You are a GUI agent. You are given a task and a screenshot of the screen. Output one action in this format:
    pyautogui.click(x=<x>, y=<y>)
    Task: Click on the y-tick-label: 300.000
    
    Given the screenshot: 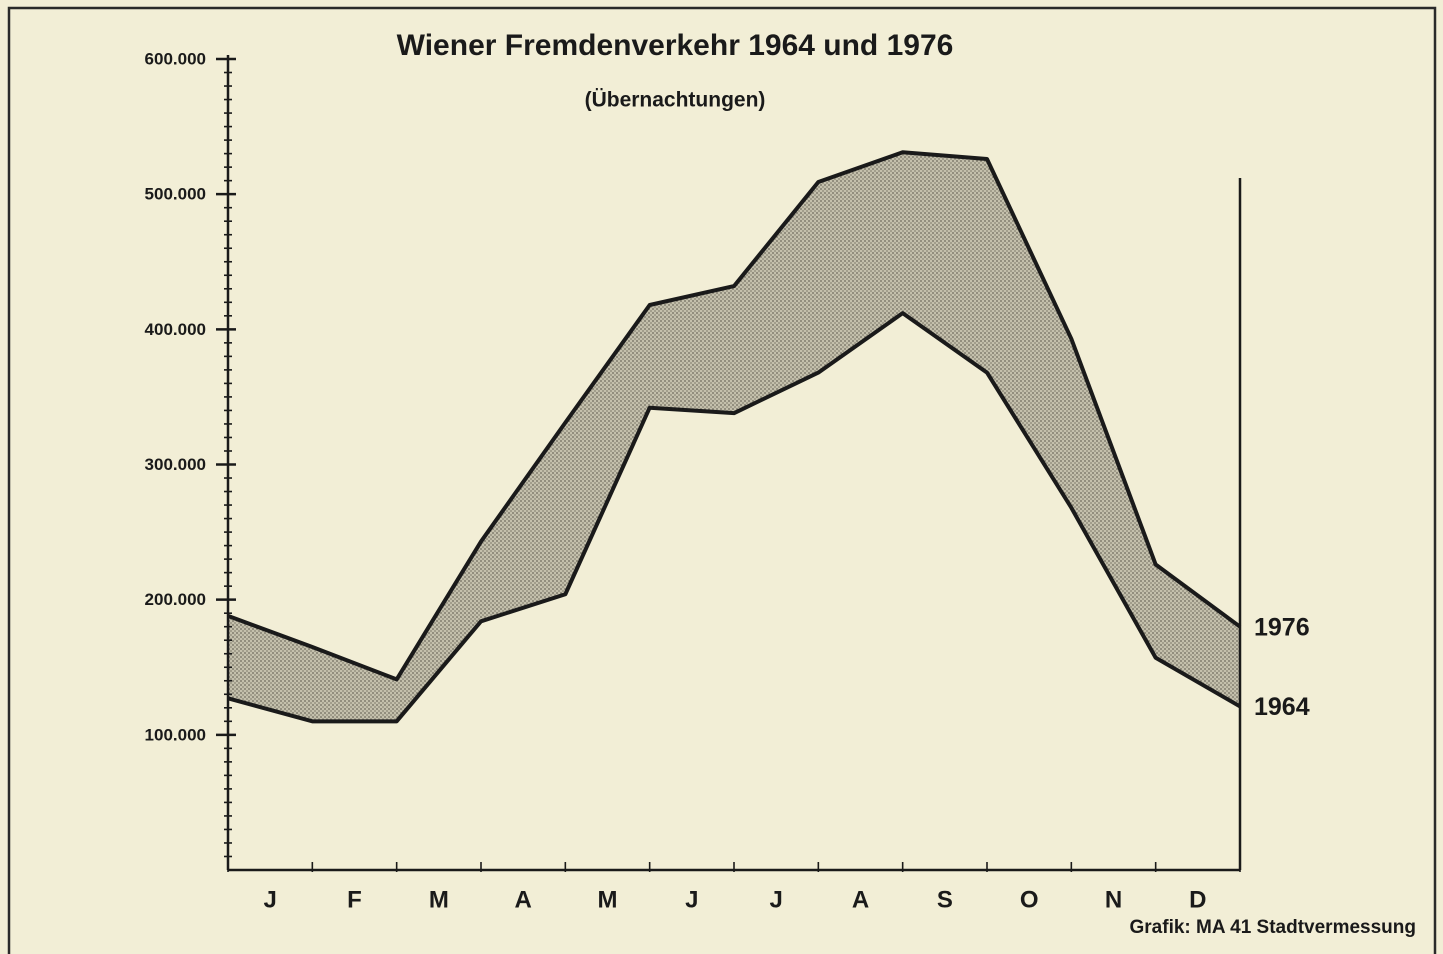 What is the action you would take?
    pyautogui.click(x=175, y=464)
    